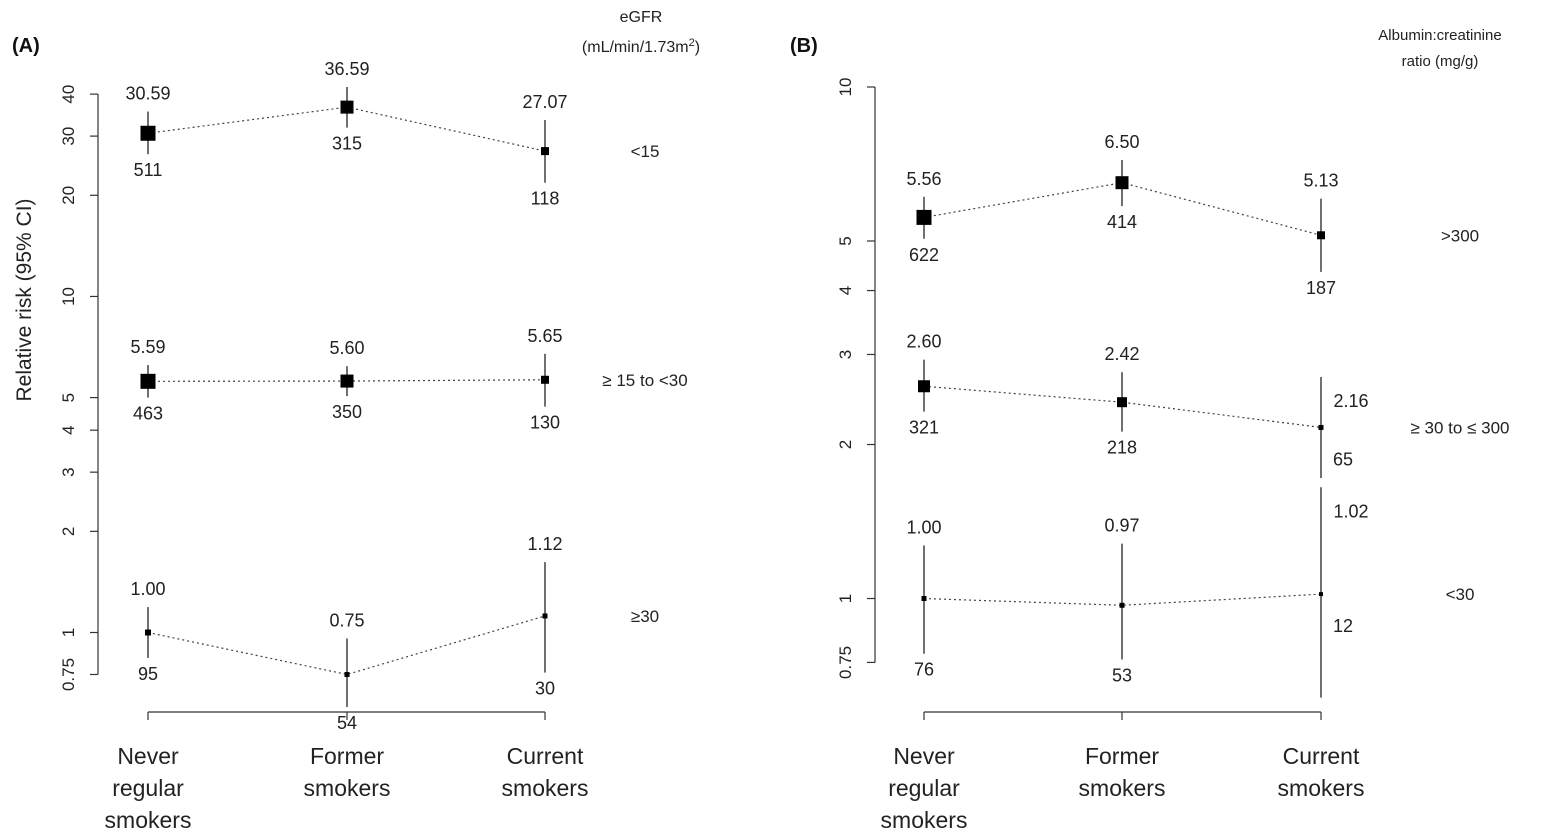  I want to click on group-label: ≥30, so click(645, 616).